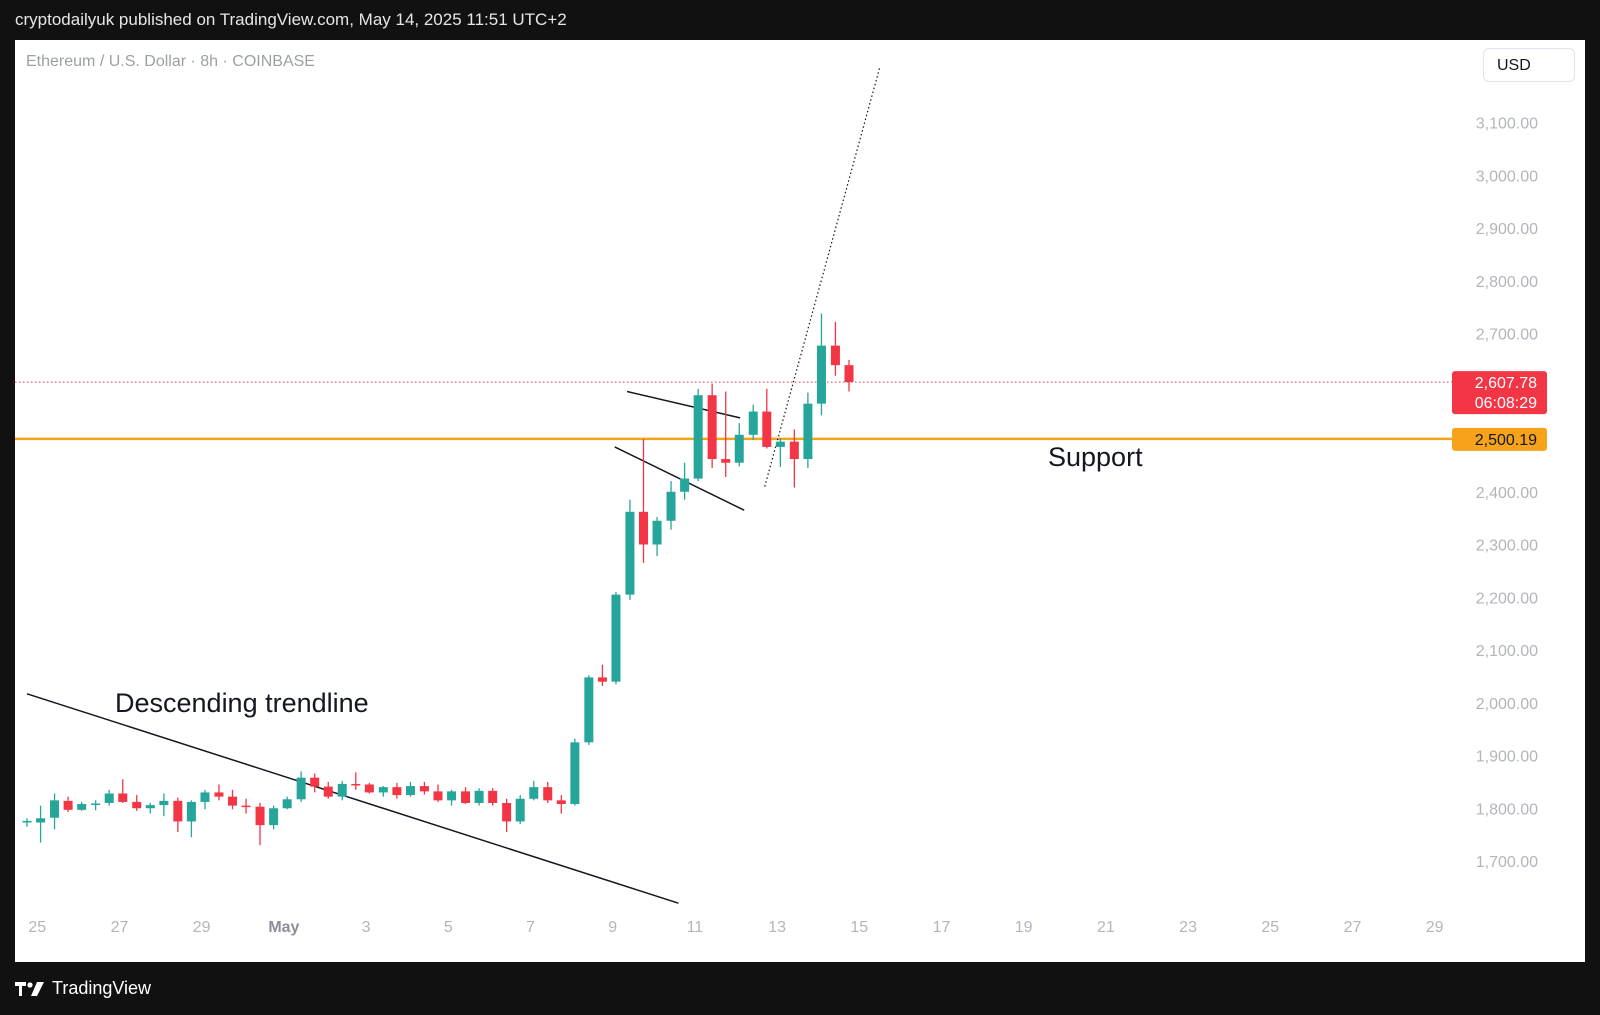 This screenshot has height=1015, width=1600. What do you see at coordinates (170, 61) in the screenshot?
I see `symbol-title: Ethereum / U.S. Dollar · 8h · COINBASE` at bounding box center [170, 61].